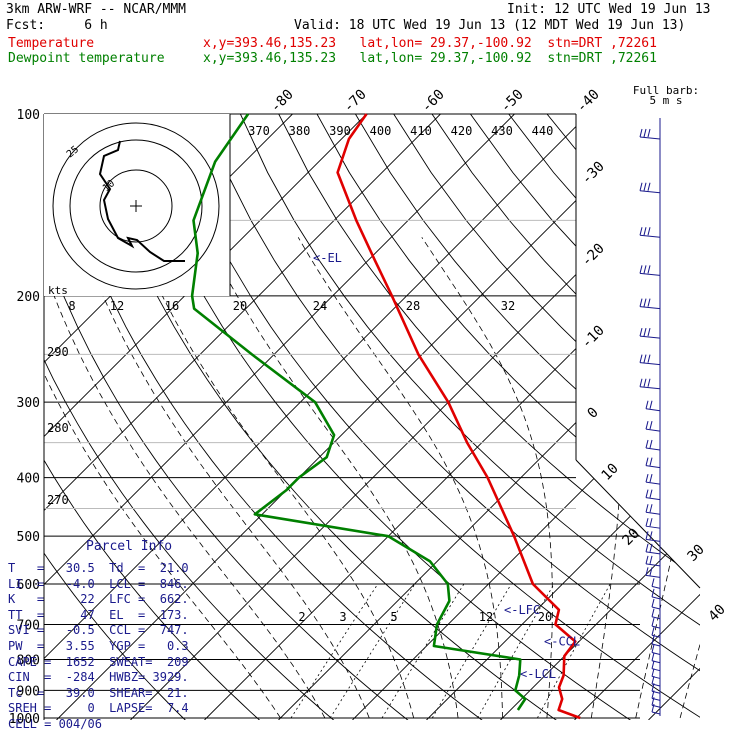  Describe the element at coordinates (51, 43) in the screenshot. I see `temperature-legend: Temperature` at that location.